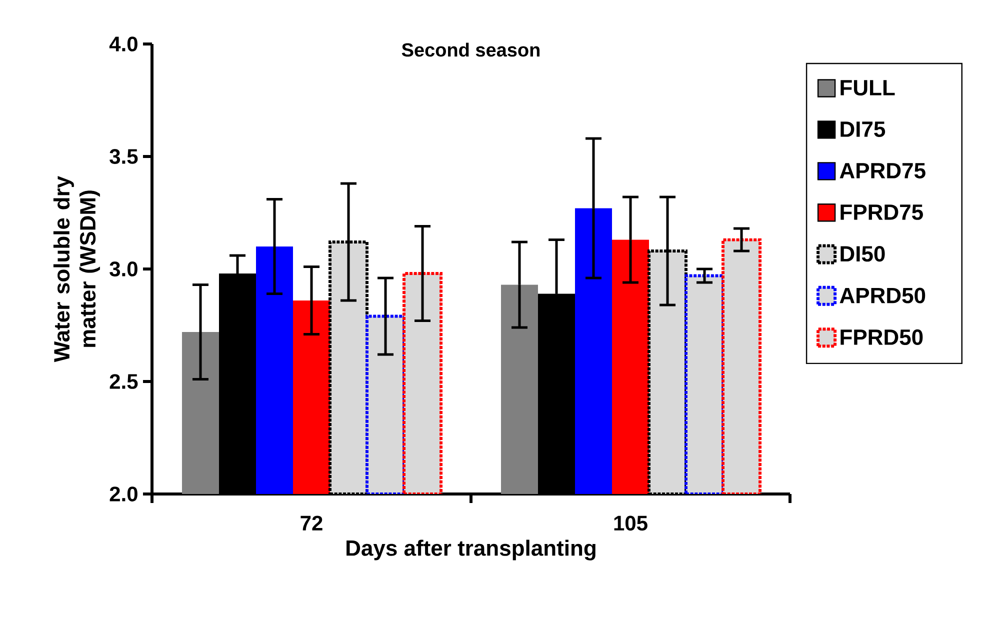 Image resolution: width=988 pixels, height=618 pixels. I want to click on legend-label: DI75, so click(863, 129).